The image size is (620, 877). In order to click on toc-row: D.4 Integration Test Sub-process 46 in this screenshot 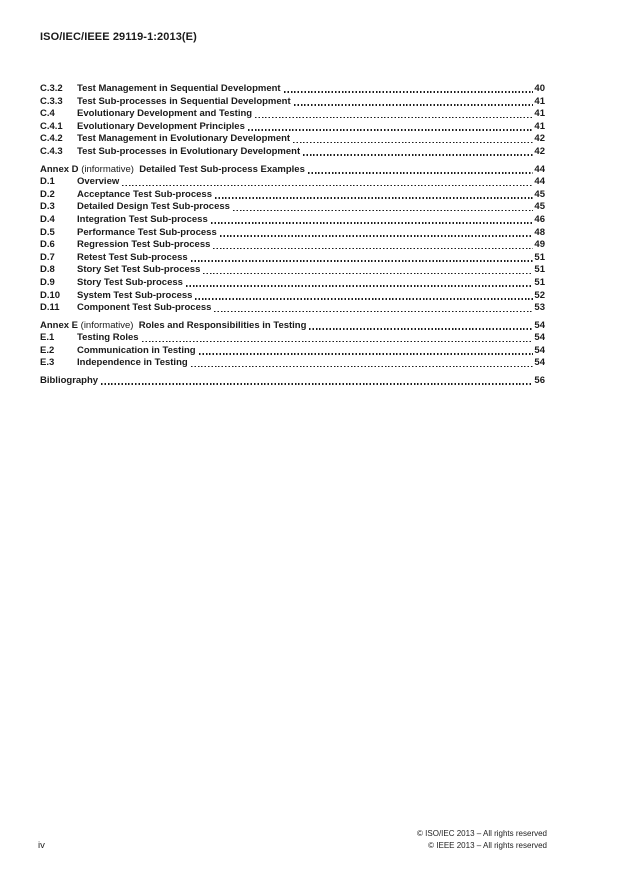, I will do `click(292, 220)`.